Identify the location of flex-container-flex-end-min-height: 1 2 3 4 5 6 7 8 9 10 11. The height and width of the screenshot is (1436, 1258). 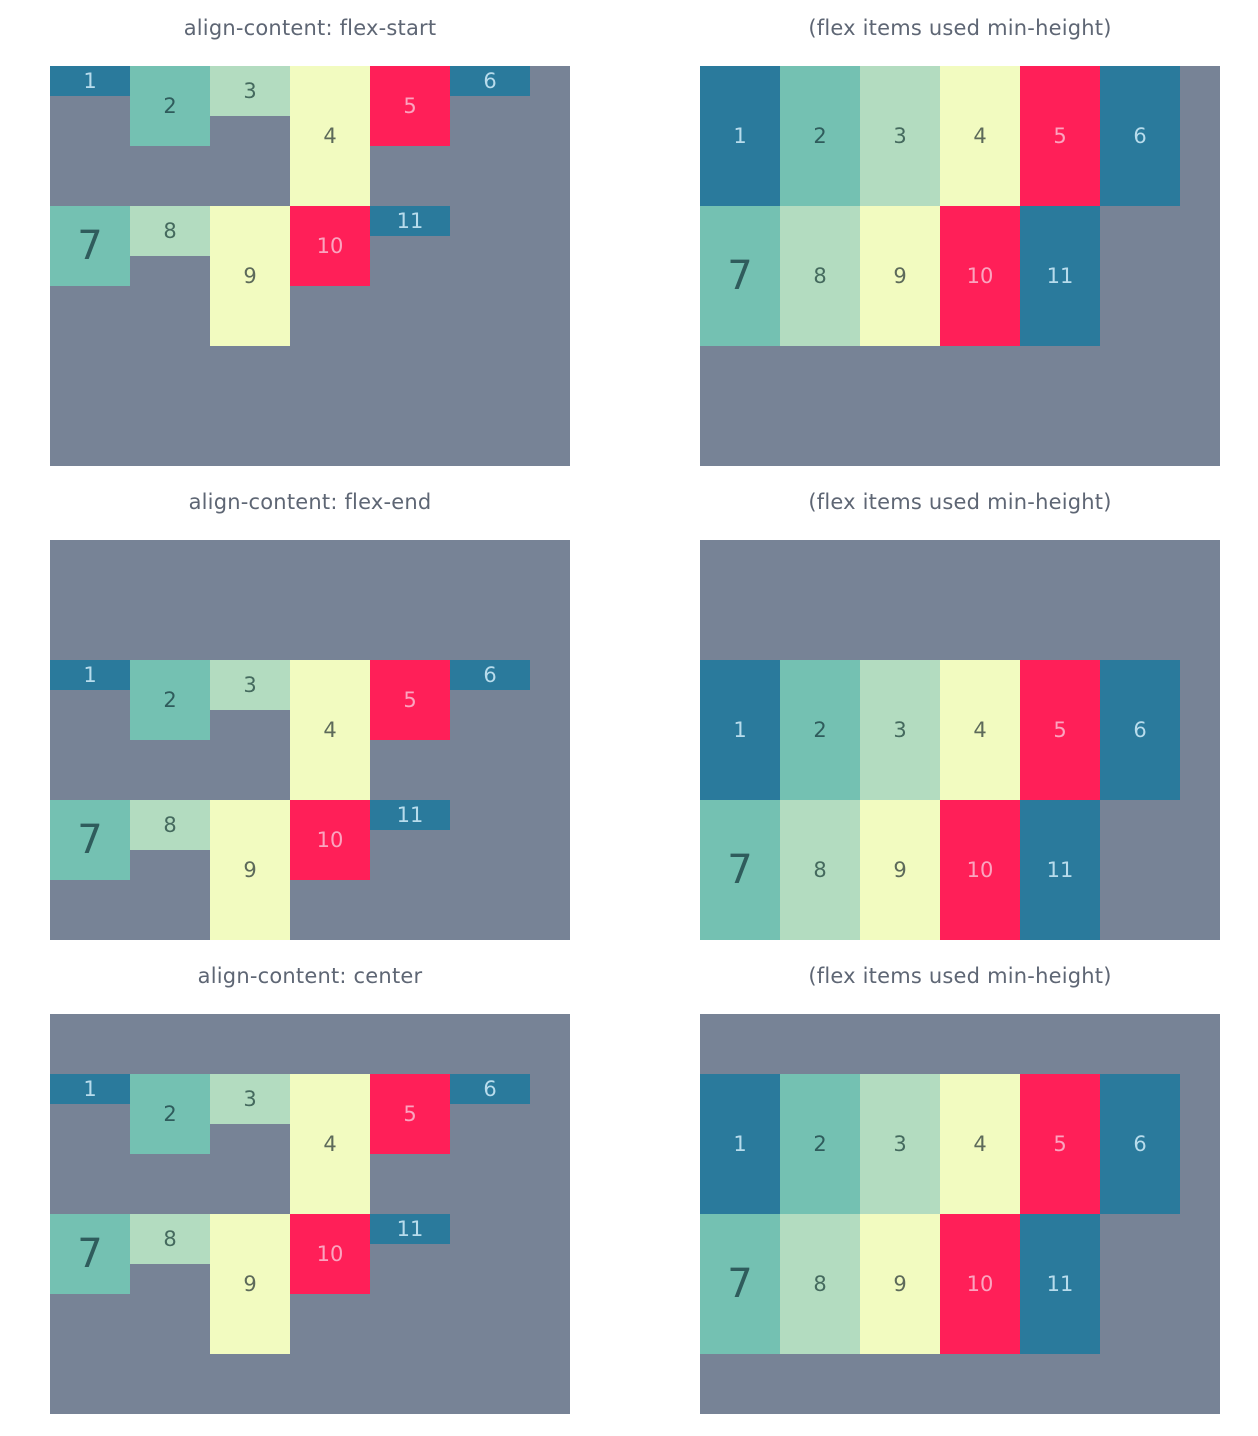
(960, 740).